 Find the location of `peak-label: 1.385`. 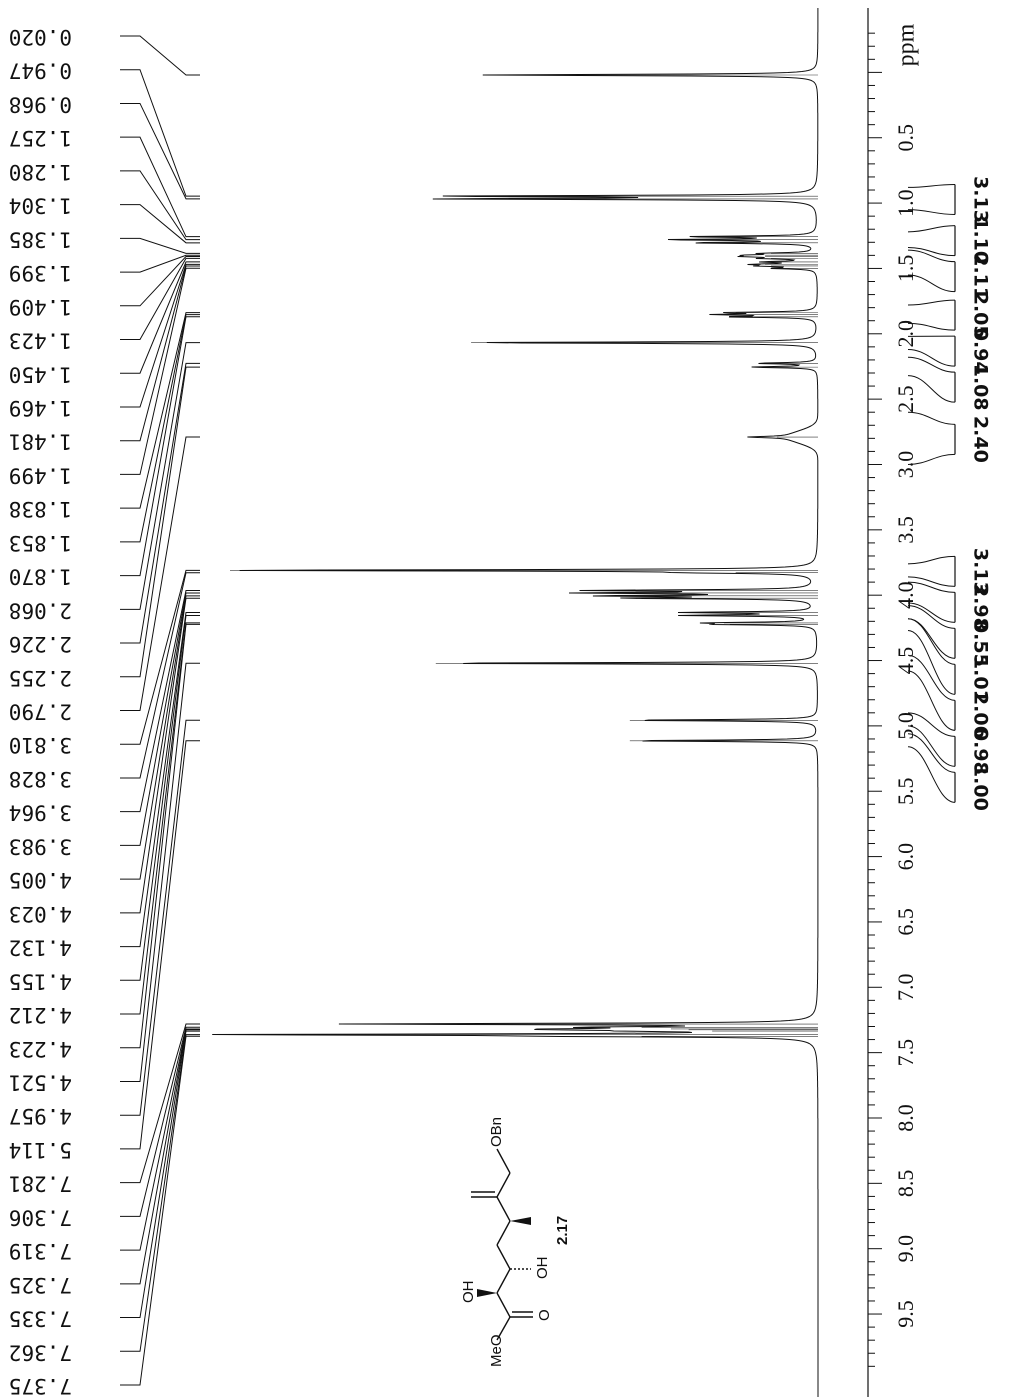

peak-label: 1.385 is located at coordinates (40, 239).